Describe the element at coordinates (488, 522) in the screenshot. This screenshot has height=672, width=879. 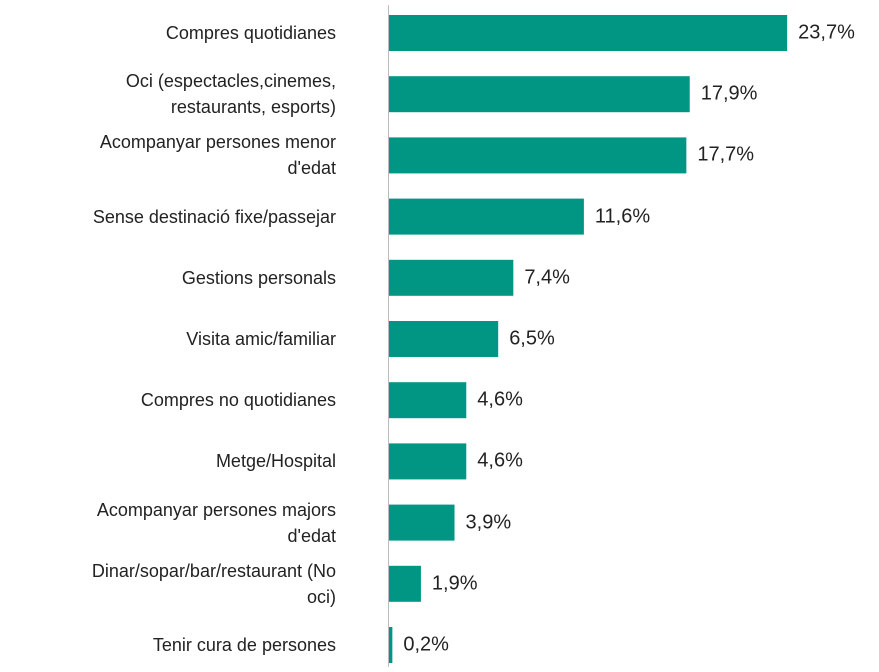
I see `value-label: 3,9%` at that location.